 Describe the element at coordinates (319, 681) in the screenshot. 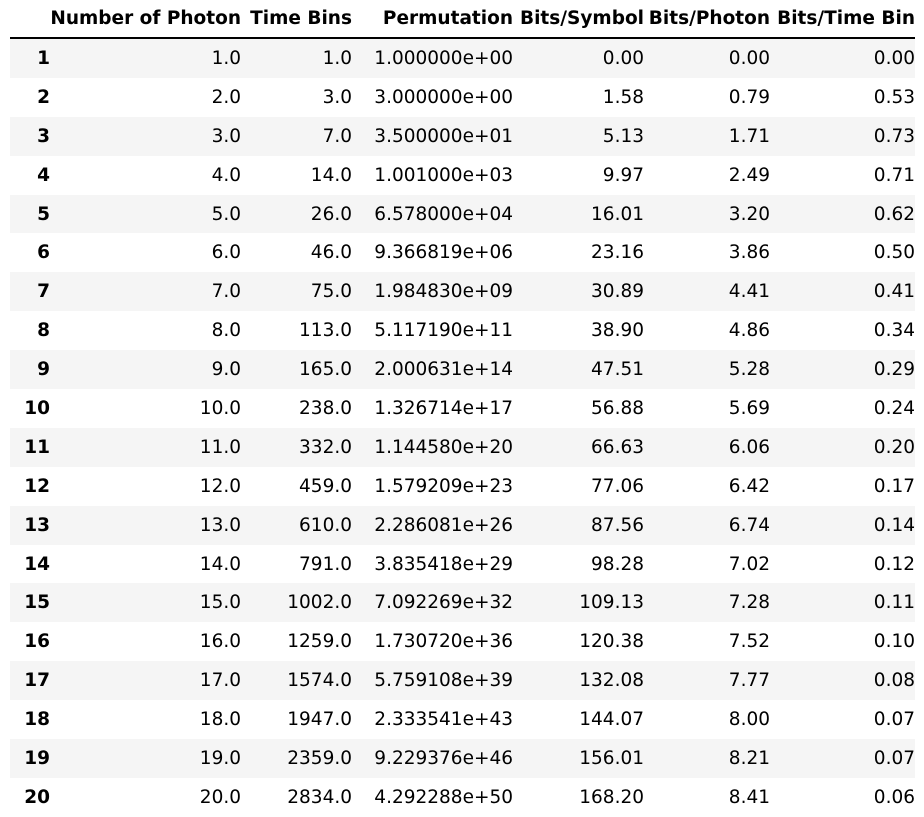

I see `time-bins-cell: 1574.0` at that location.